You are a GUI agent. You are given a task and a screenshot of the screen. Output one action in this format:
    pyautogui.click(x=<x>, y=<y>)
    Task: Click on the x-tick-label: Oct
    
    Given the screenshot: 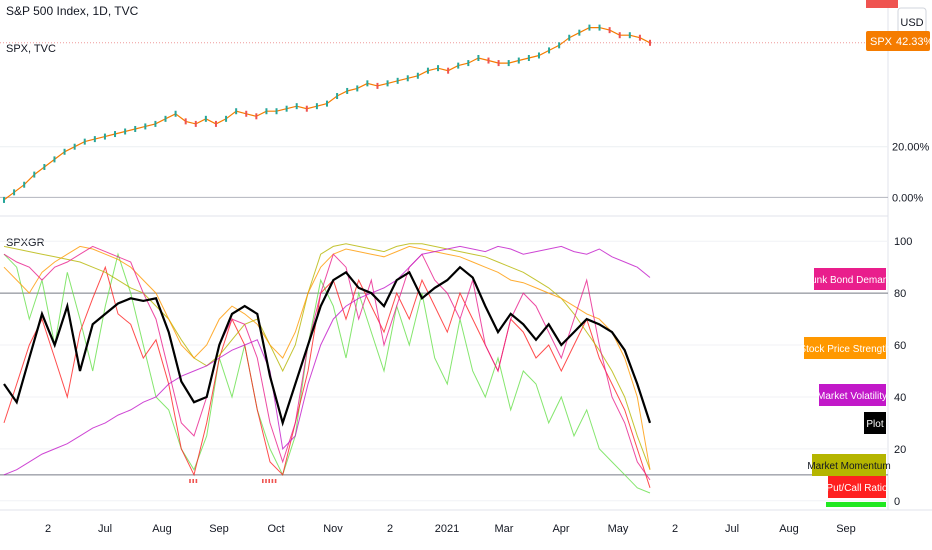 What is the action you would take?
    pyautogui.click(x=275, y=529)
    